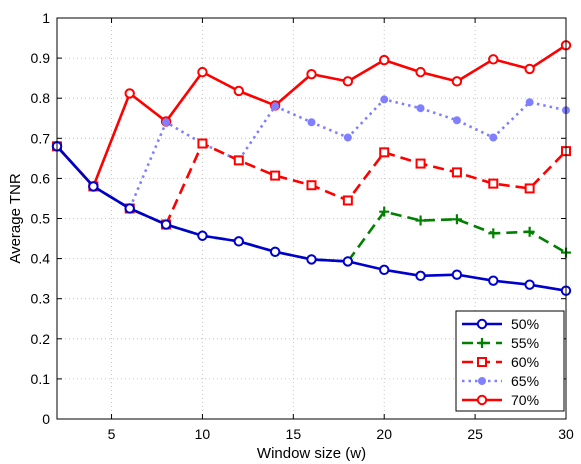  I want to click on legend-item: 60%, so click(500, 362).